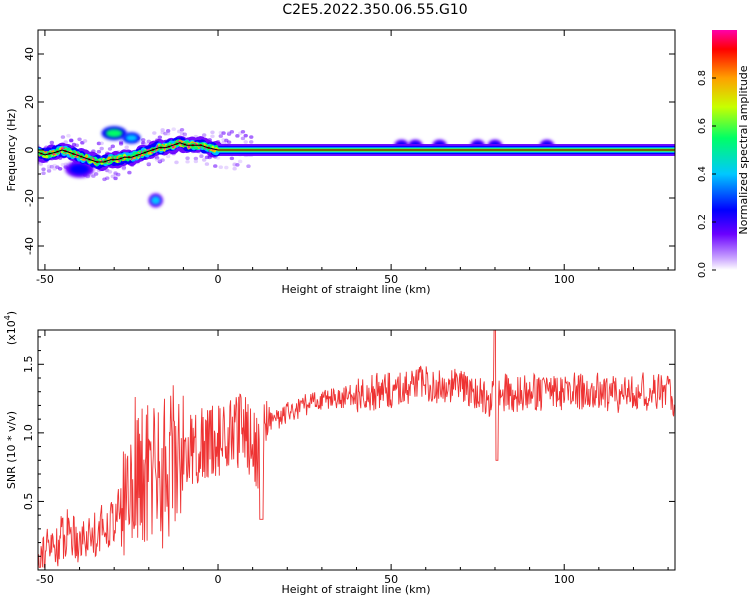 The width and height of the screenshot is (750, 600). Describe the element at coordinates (391, 279) in the screenshot. I see `spectrogram-x-tick-label: 50` at that location.